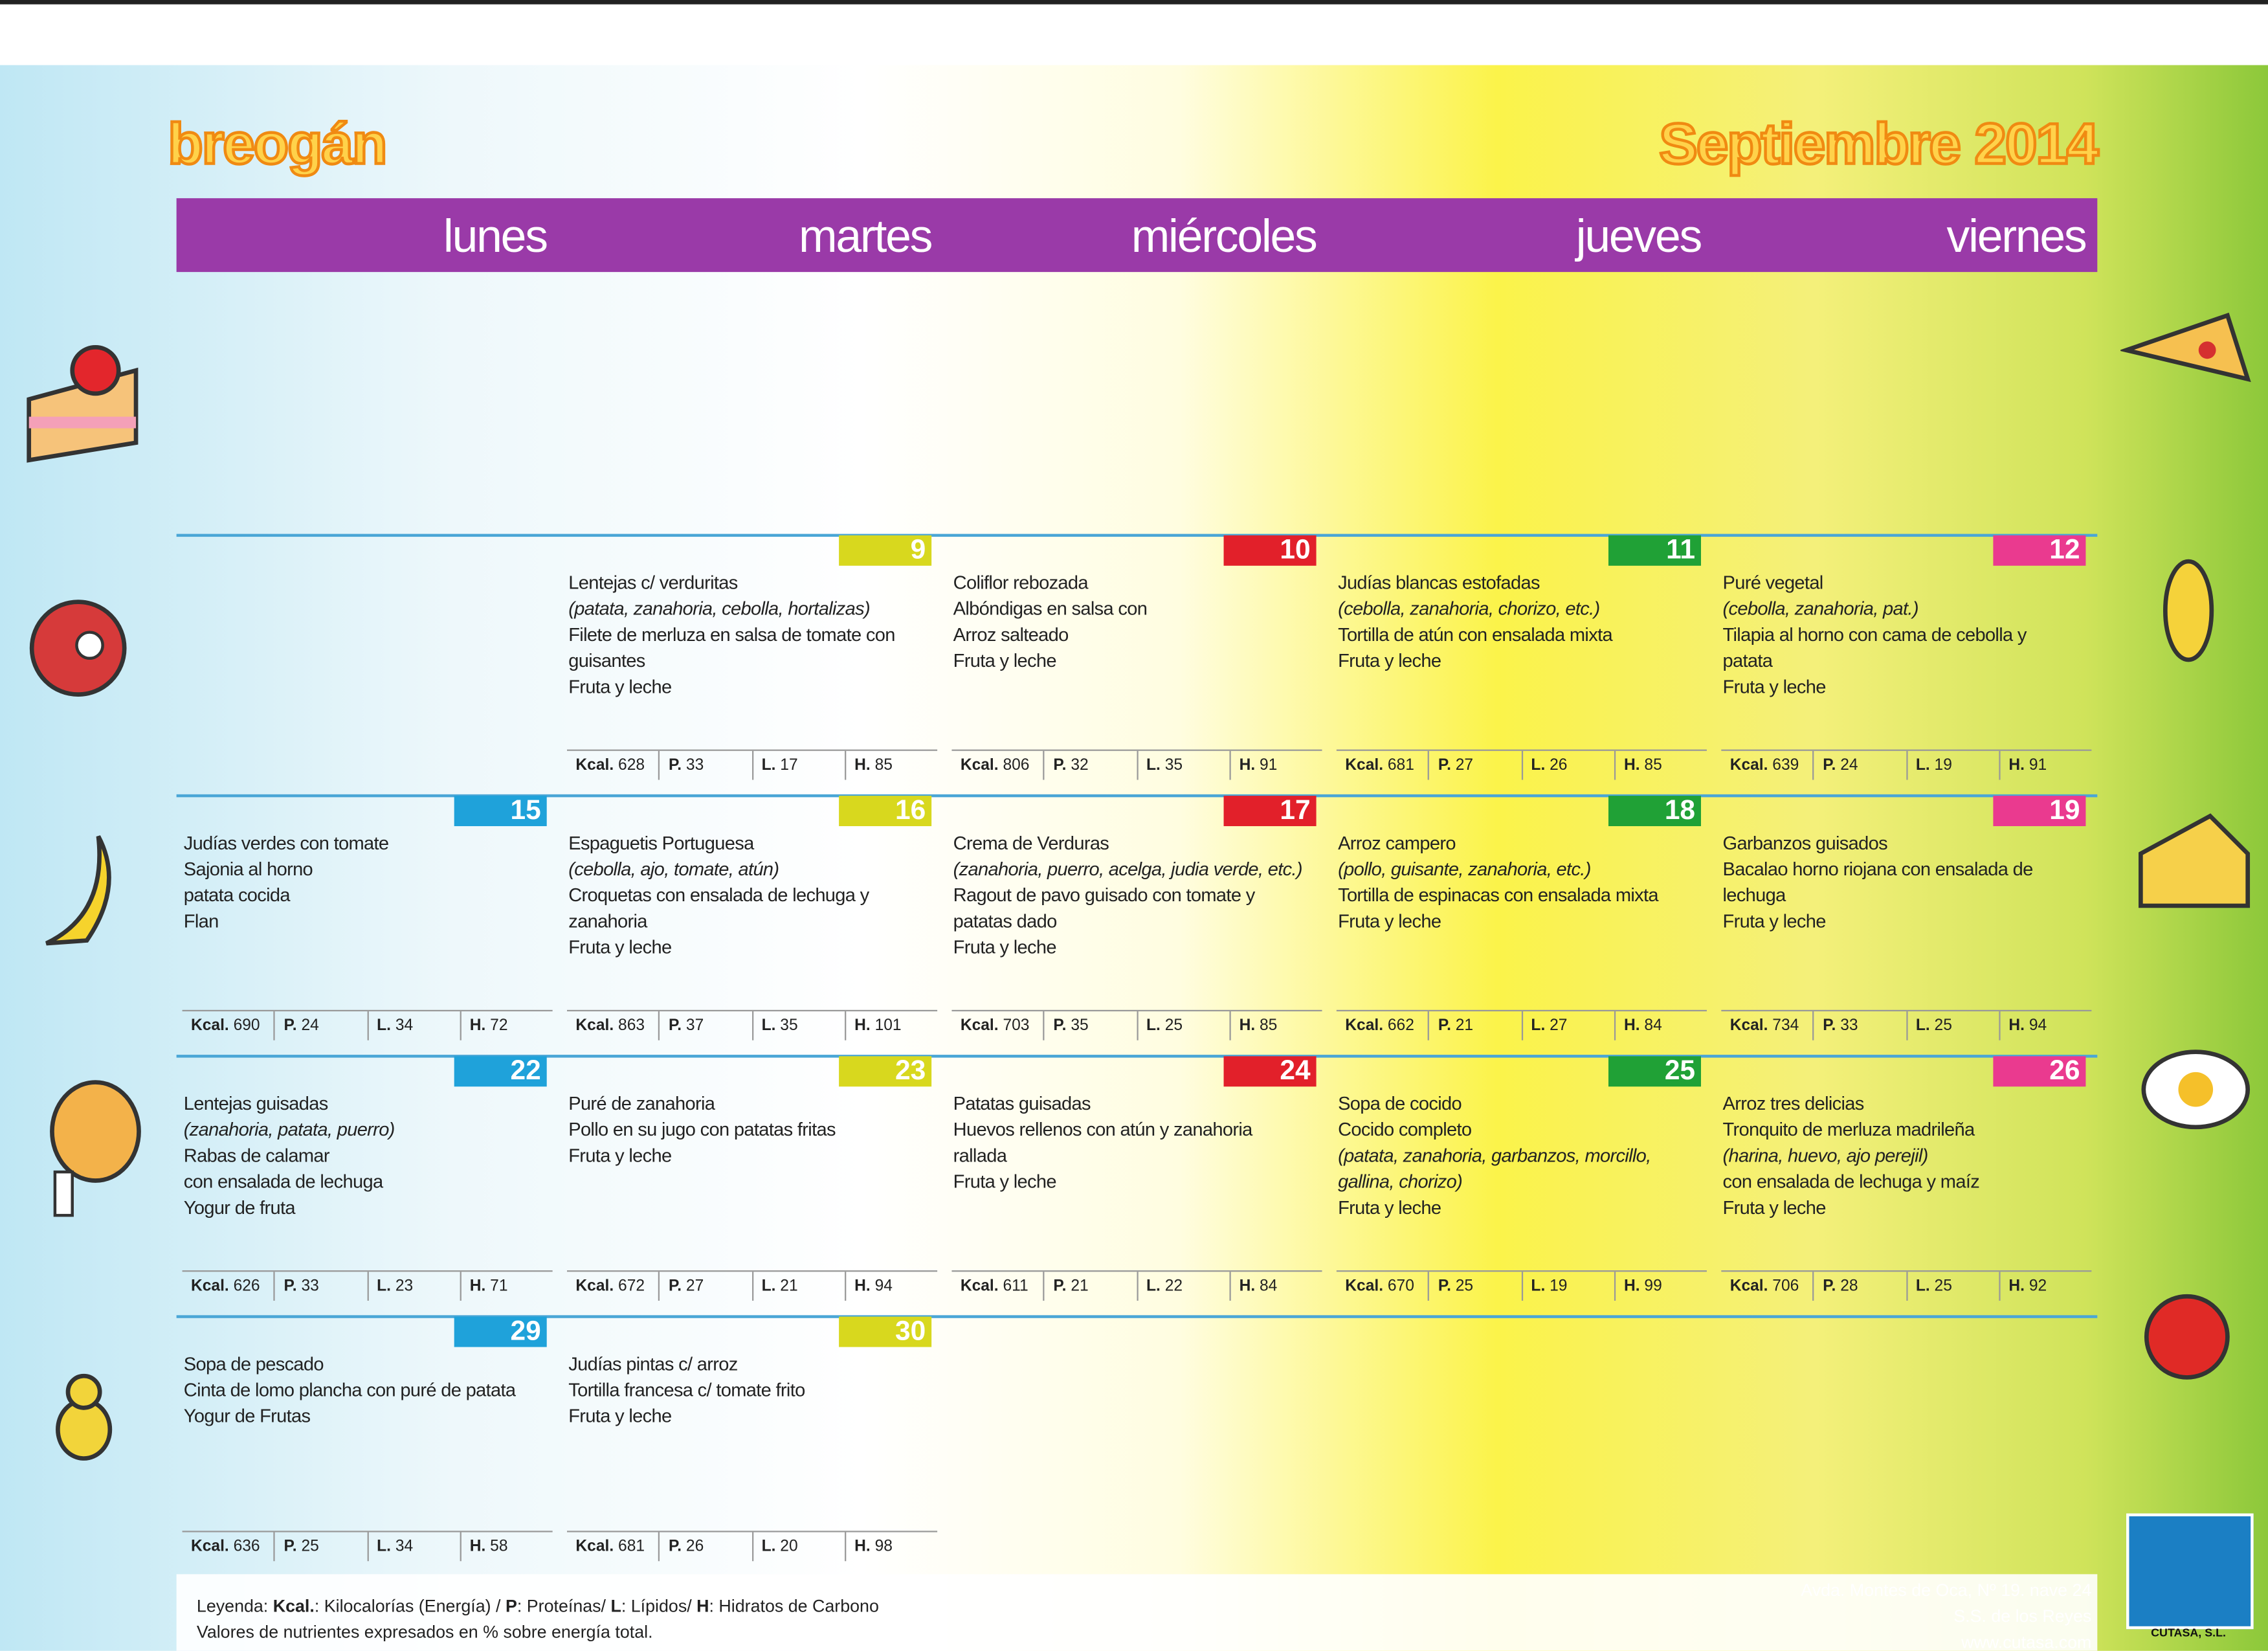  Describe the element at coordinates (752, 764) in the screenshot. I see `nutrient-row: Kcal. 628 P. 33 L. 17 H. 85` at that location.